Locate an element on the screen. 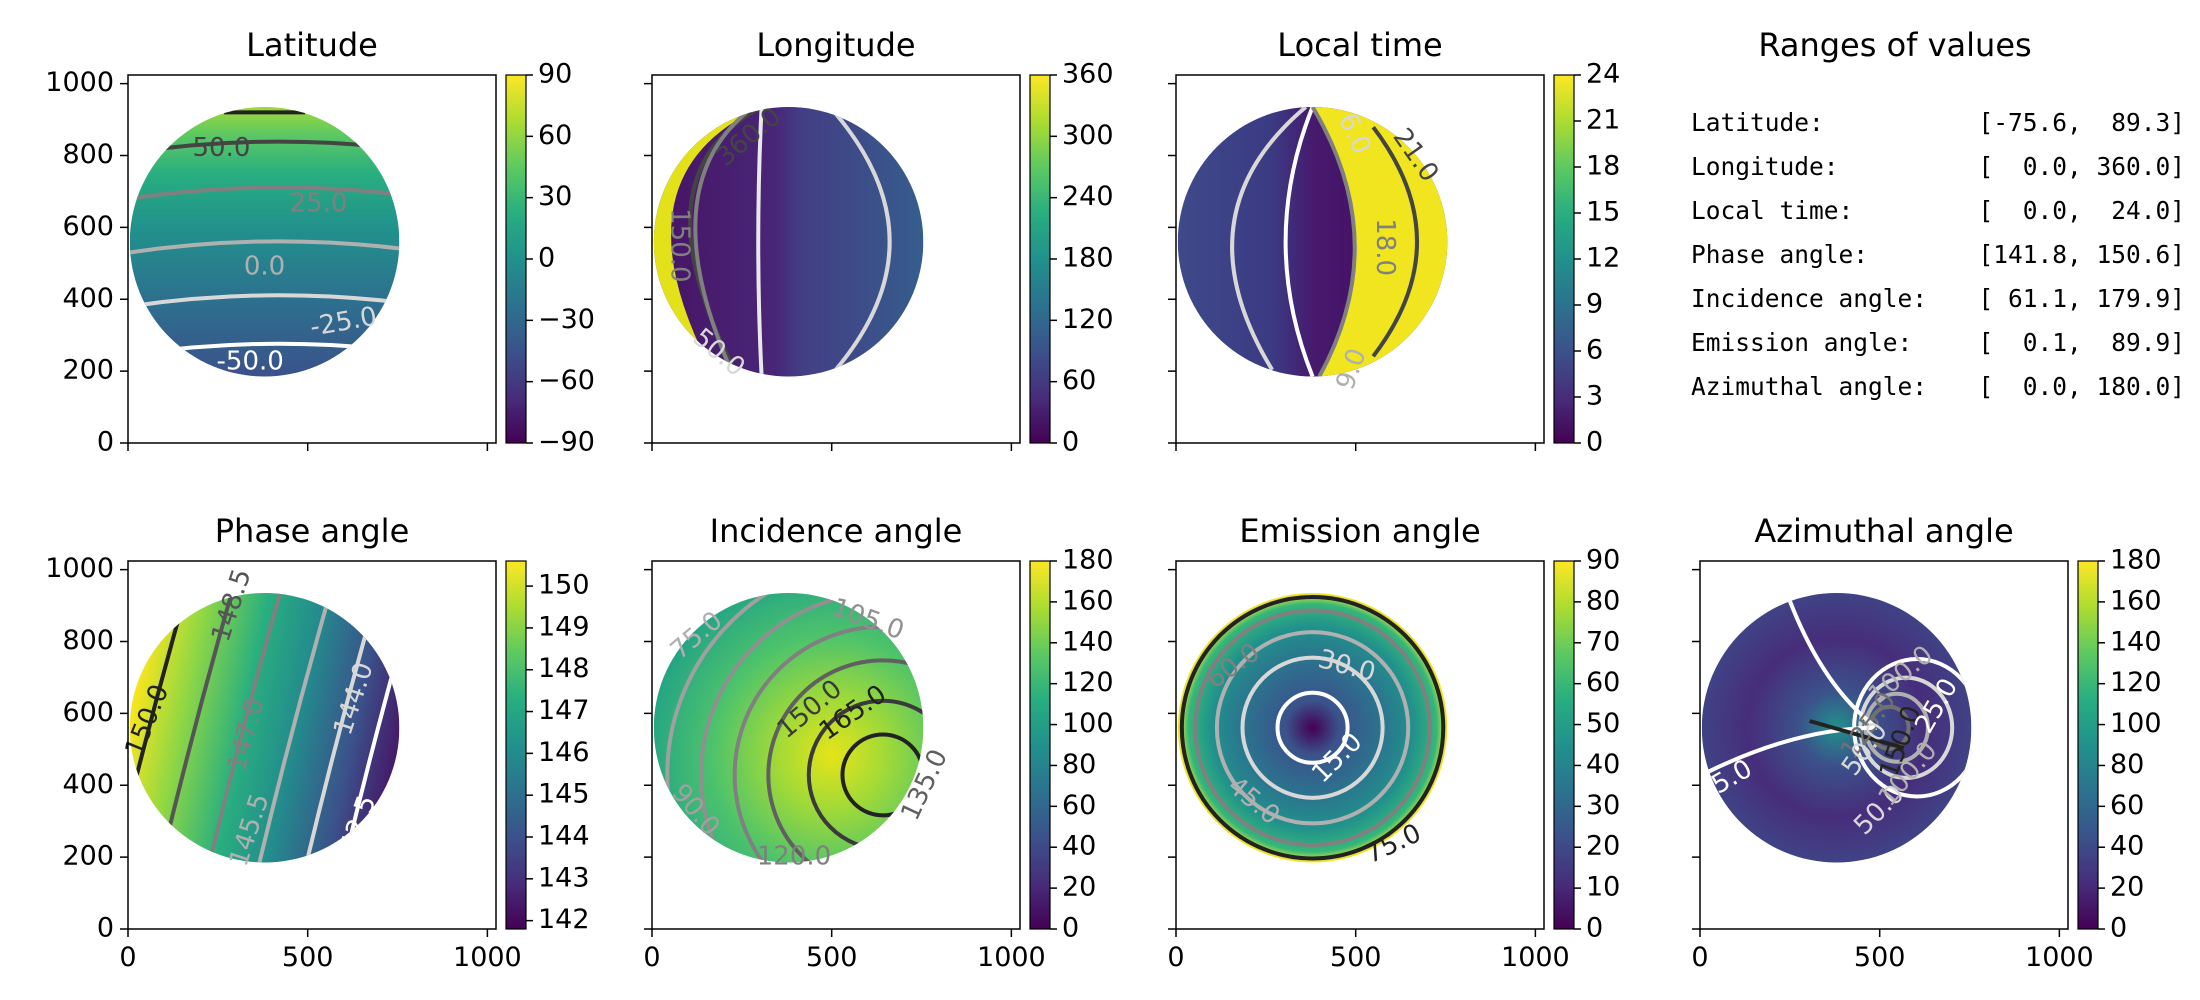  y-tick-label: 400 is located at coordinates (88, 784).